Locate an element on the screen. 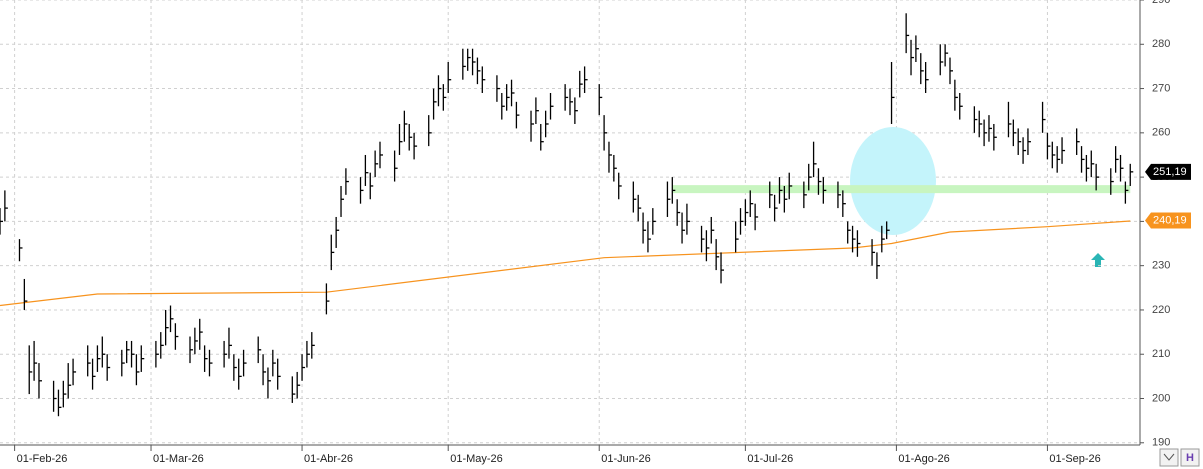 The width and height of the screenshot is (1203, 469). y-tick-label: 270 is located at coordinates (1161, 88).